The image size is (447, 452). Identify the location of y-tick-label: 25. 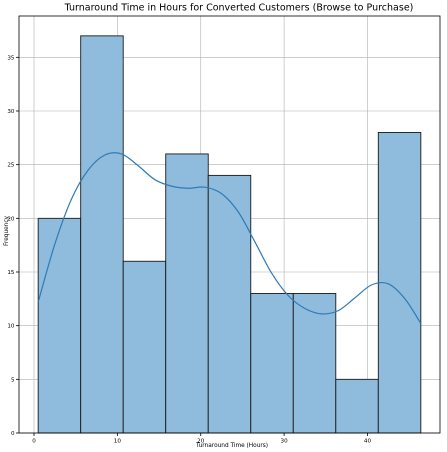
(11, 166).